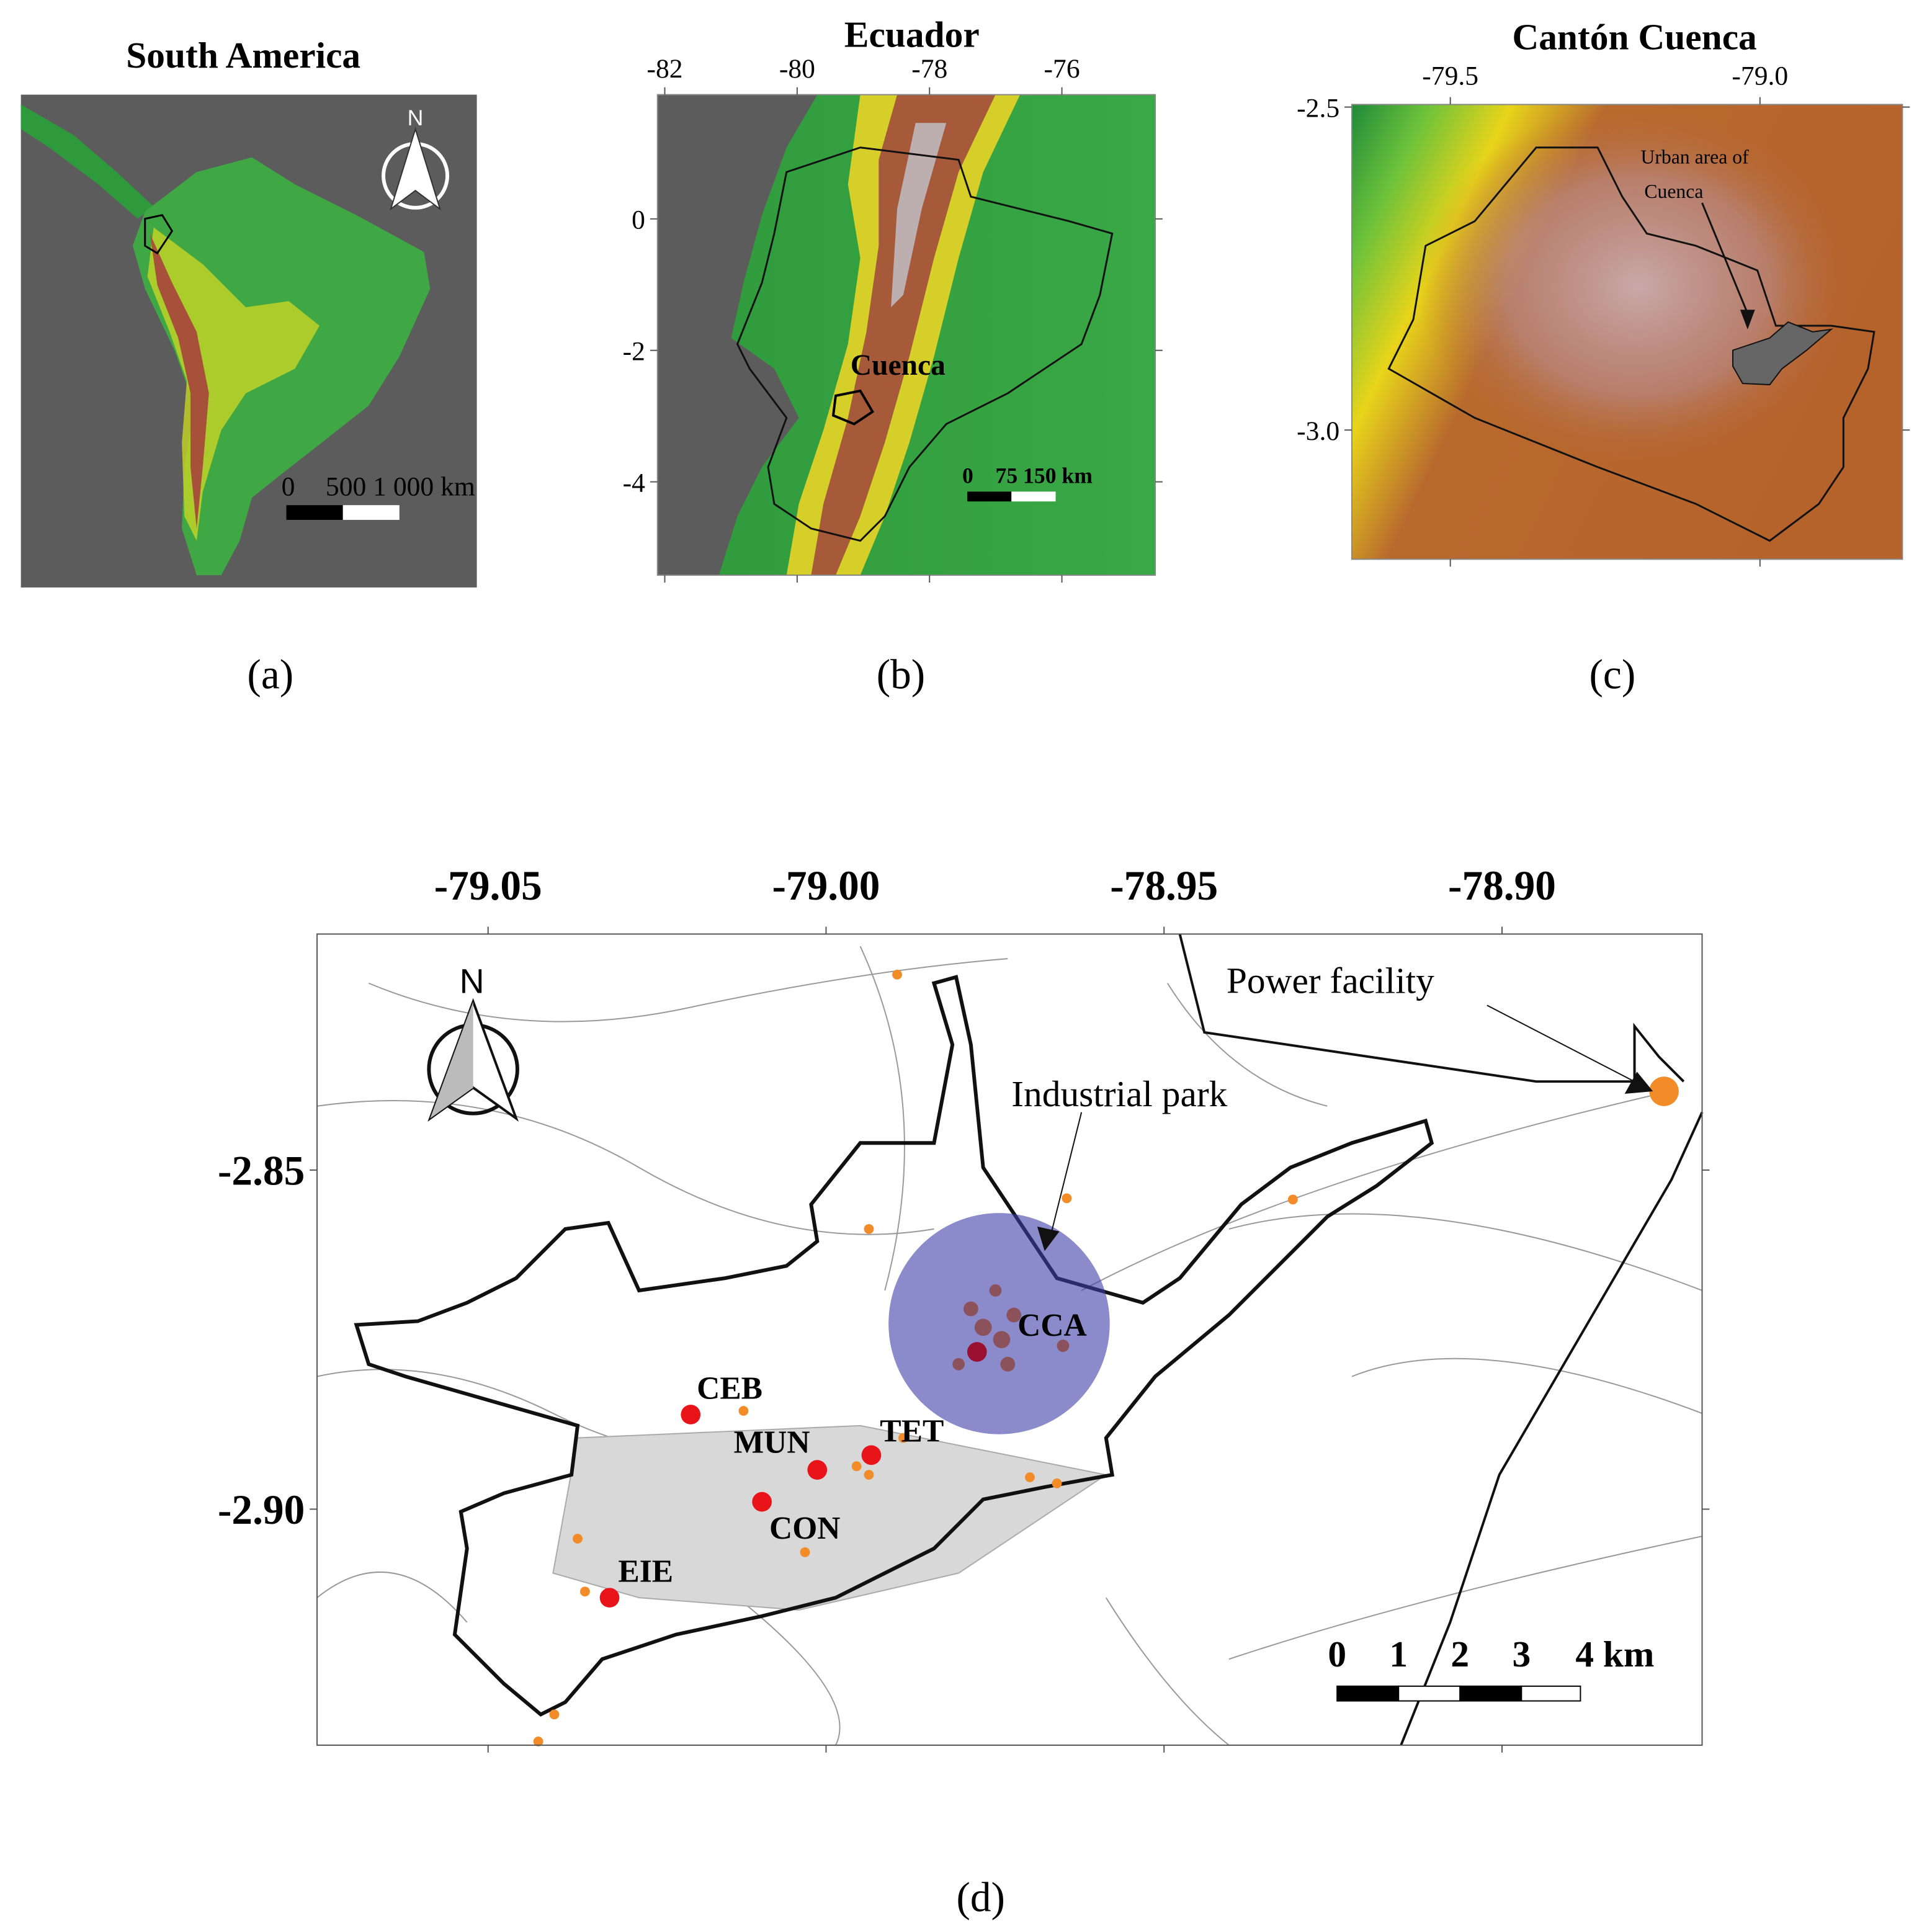 The width and height of the screenshot is (1927, 1932). Describe the element at coordinates (638, 220) in the screenshot. I see `y-tick-label: 0` at that location.